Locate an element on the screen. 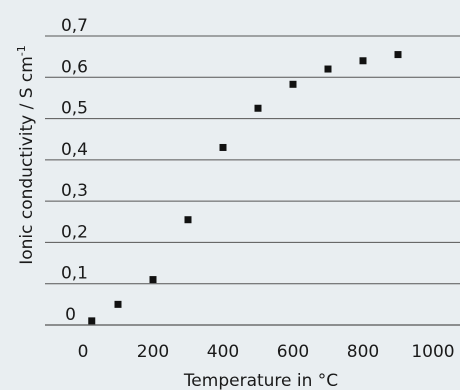 This screenshot has height=390, width=460. x-tick-label: 1000 is located at coordinates (432, 352).